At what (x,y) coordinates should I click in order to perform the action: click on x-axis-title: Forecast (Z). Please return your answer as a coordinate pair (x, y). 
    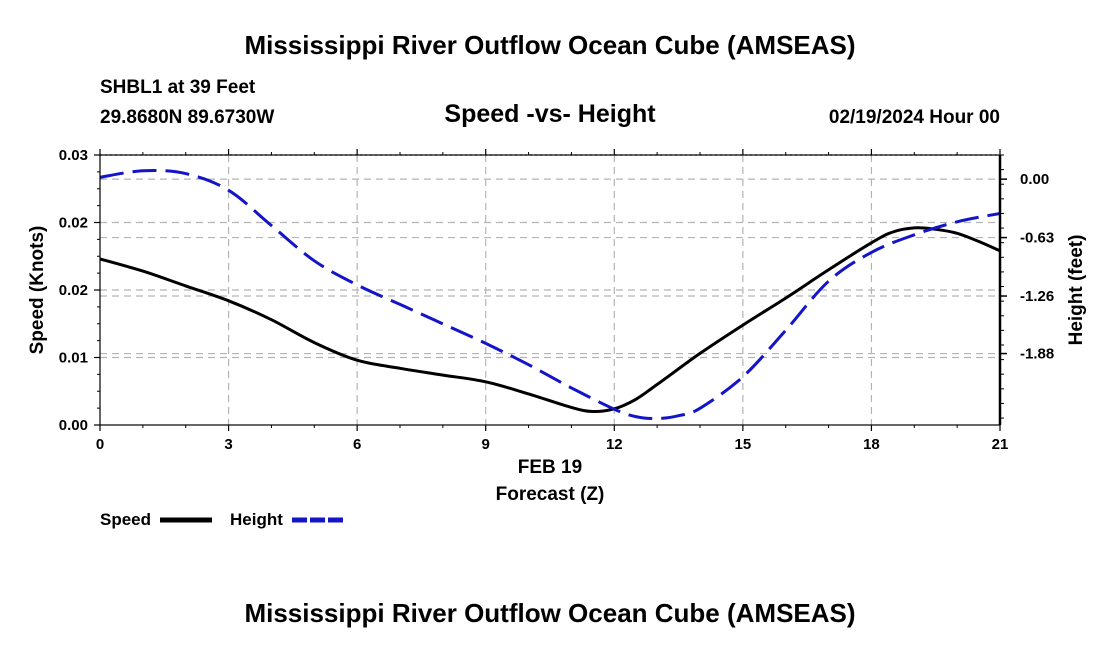
    Looking at the image, I should click on (550, 494).